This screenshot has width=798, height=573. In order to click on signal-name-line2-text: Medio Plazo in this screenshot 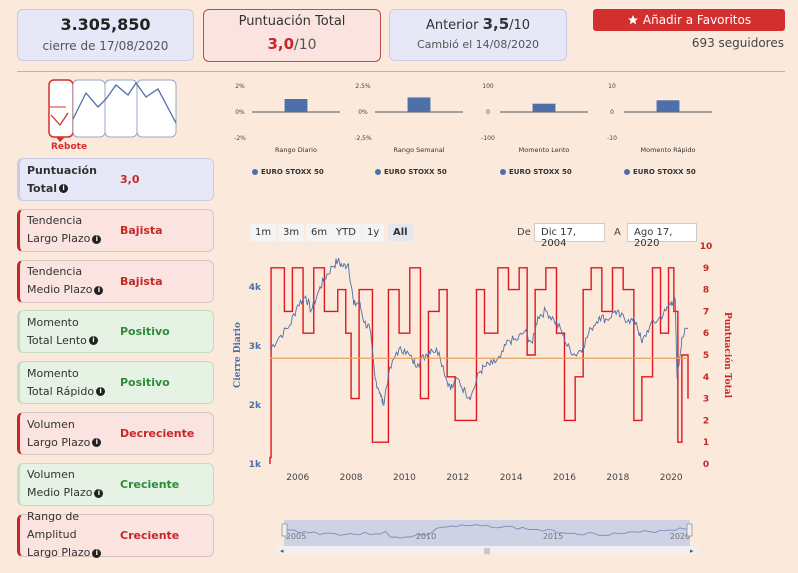, I will do `click(60, 493)`.